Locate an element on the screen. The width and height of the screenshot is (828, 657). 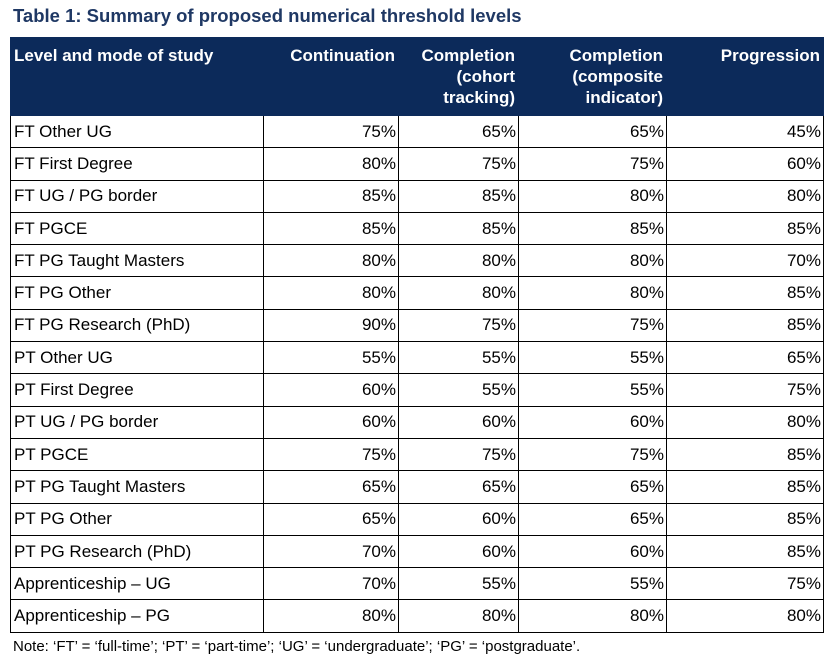
row-label-cell: PT UG / PG border is located at coordinates (137, 422).